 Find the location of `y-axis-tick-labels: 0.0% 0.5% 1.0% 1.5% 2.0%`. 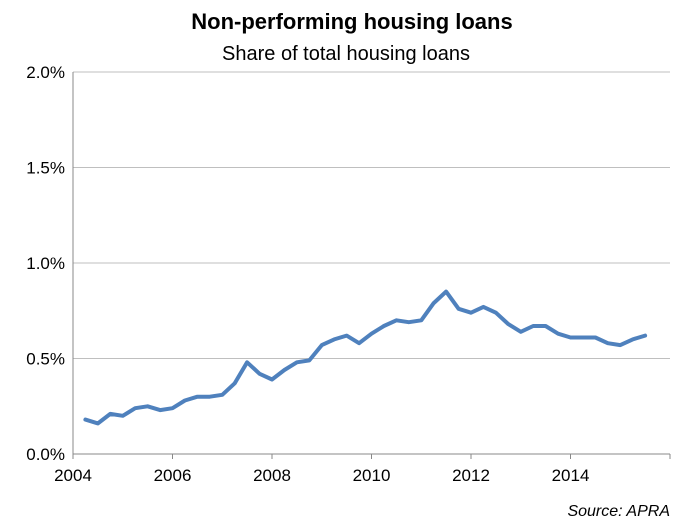

y-axis-tick-labels: 0.0% 0.5% 1.0% 1.5% 2.0% is located at coordinates (45, 263).